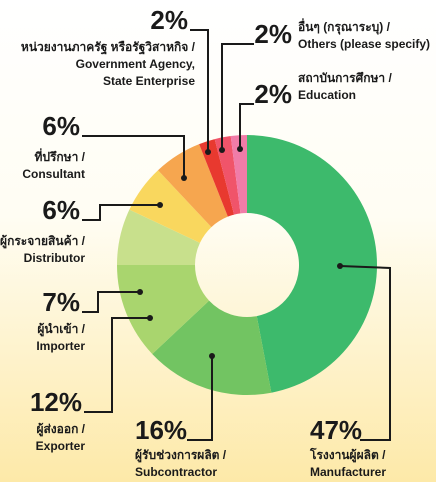 Image resolution: width=436 pixels, height=482 pixels. I want to click on category-label: State Enterprise, so click(149, 81).